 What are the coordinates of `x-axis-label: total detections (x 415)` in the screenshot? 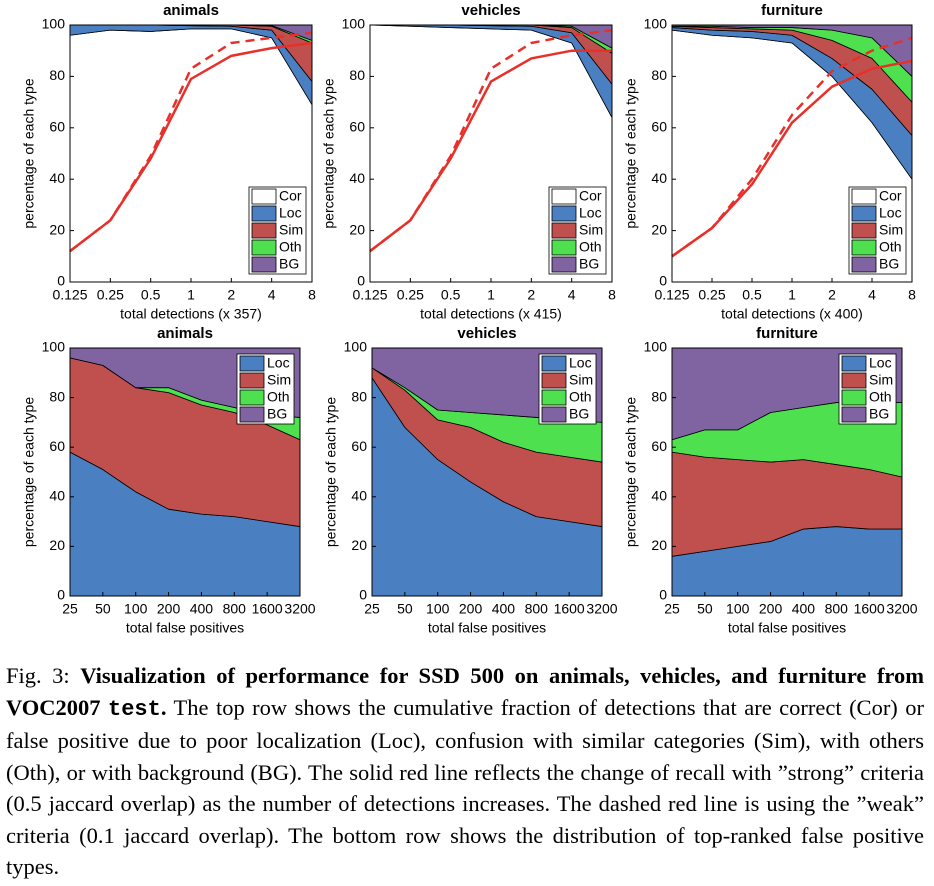 It's located at (491, 314).